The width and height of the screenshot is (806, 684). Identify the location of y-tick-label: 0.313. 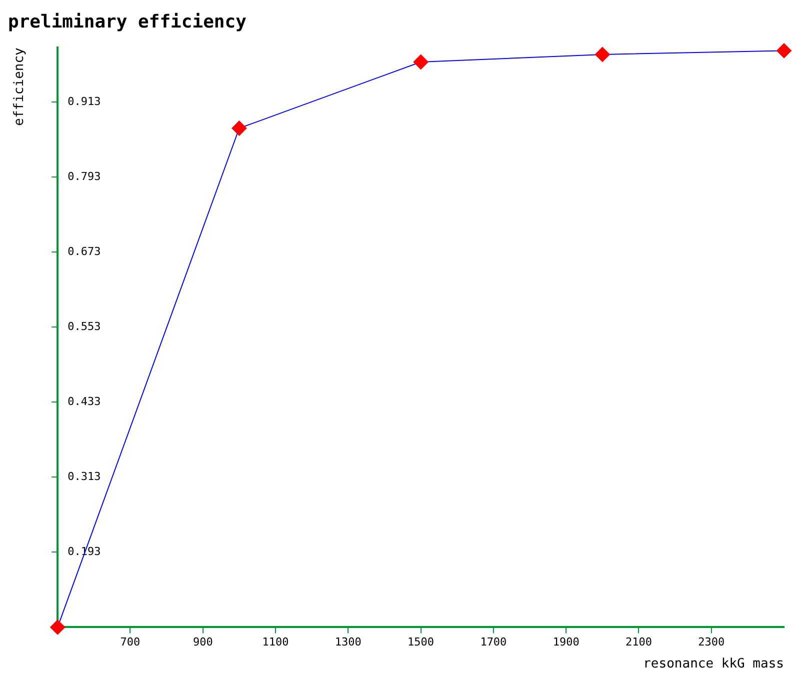
(84, 476).